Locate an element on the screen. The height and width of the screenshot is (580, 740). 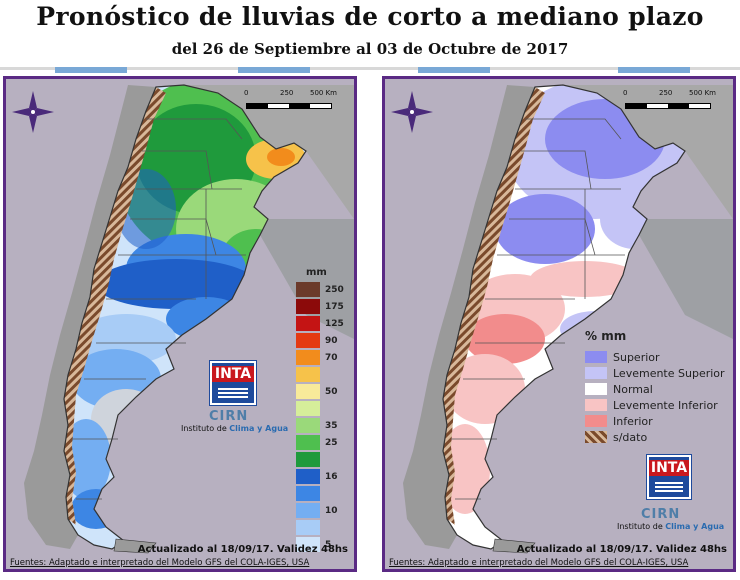
legend-label: 5 is located at coordinates (328, 544).